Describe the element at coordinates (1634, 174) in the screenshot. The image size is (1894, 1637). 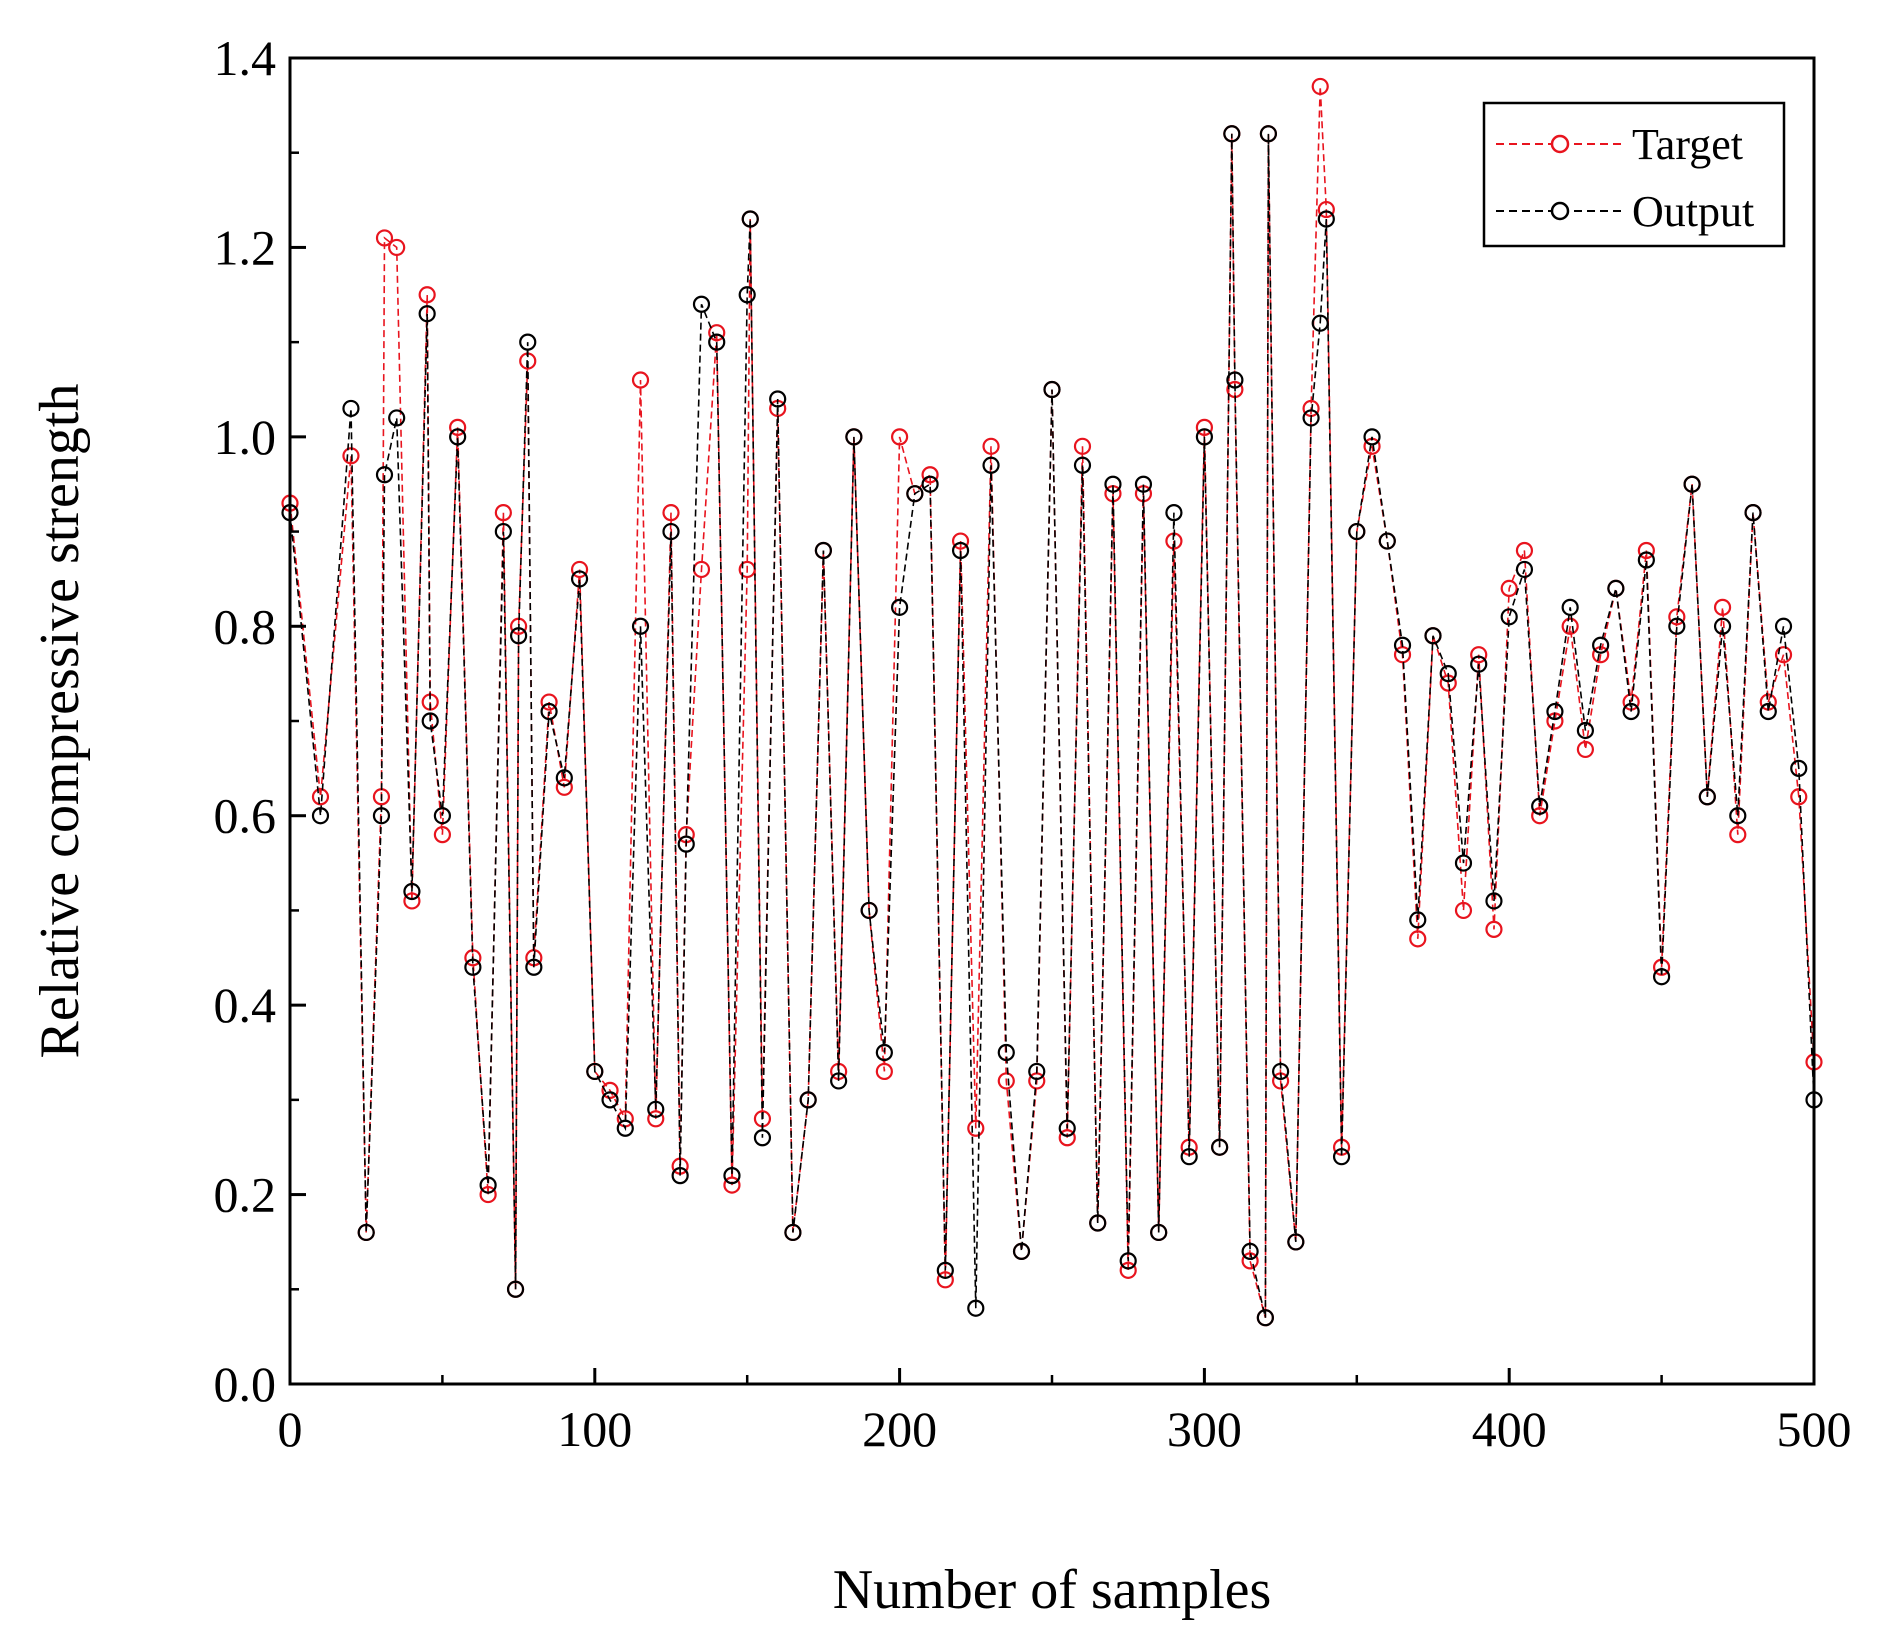
I see `legend: Target Output` at that location.